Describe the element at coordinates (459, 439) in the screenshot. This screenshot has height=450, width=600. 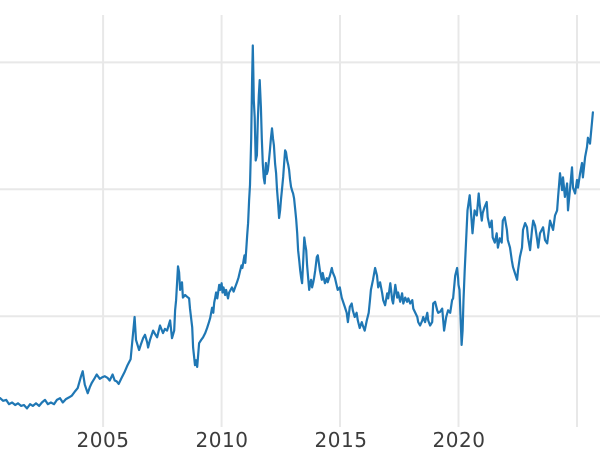
I see `x-tick-label-2020: 2020` at that location.